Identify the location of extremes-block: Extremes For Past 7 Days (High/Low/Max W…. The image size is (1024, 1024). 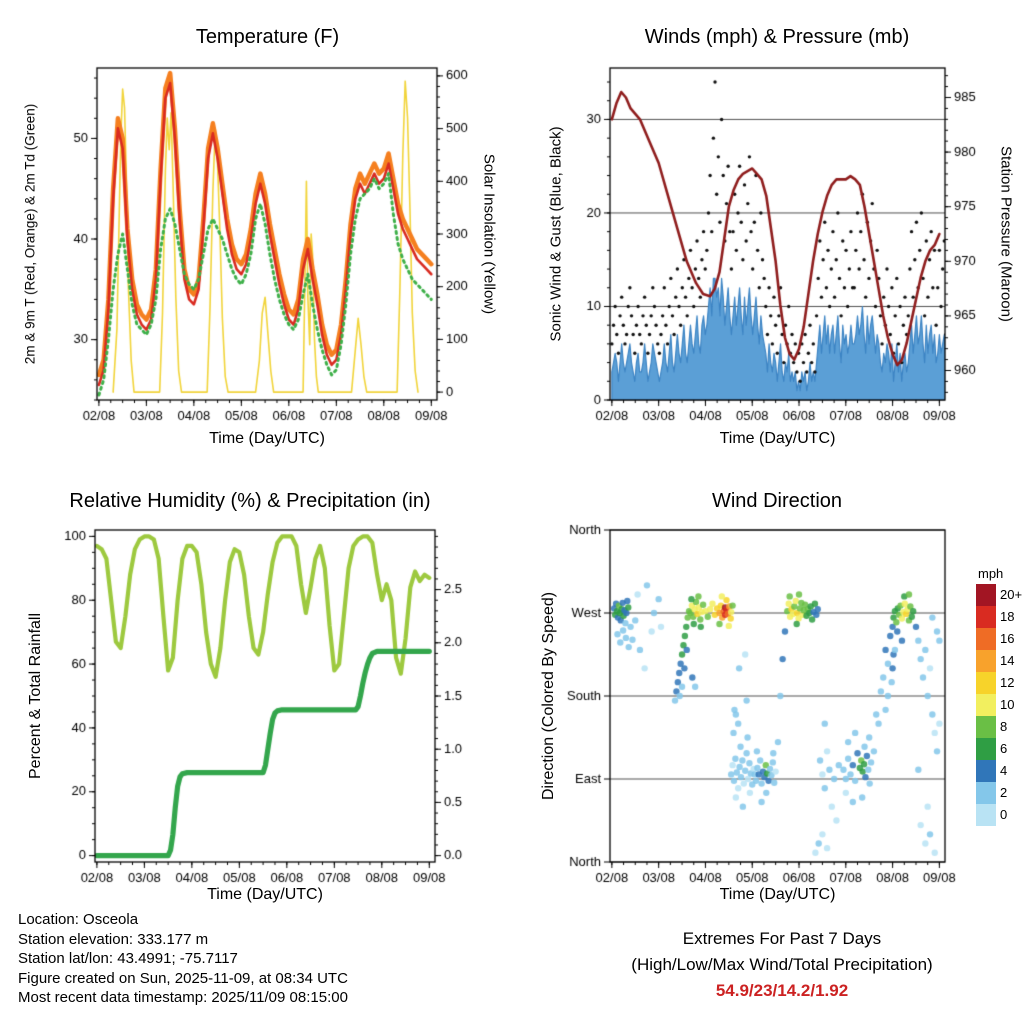
(782, 965).